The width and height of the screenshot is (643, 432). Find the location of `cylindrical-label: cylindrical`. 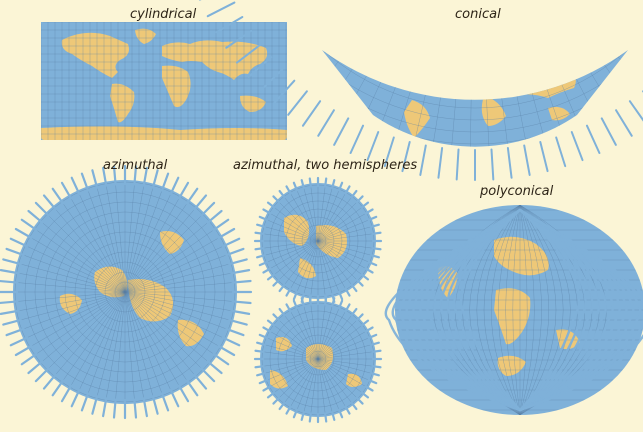

cylindrical-label: cylindrical is located at coordinates (163, 14).